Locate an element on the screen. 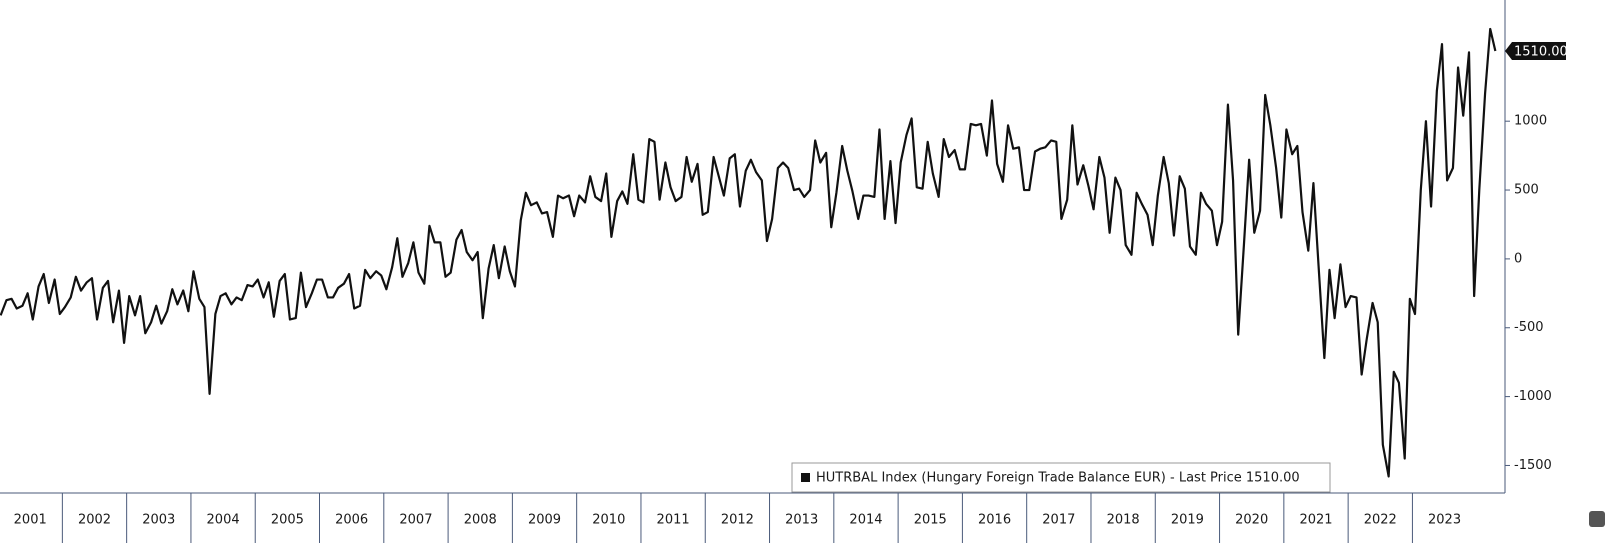 This screenshot has width=1611, height=543. y-tick-label: 500 is located at coordinates (1526, 190).